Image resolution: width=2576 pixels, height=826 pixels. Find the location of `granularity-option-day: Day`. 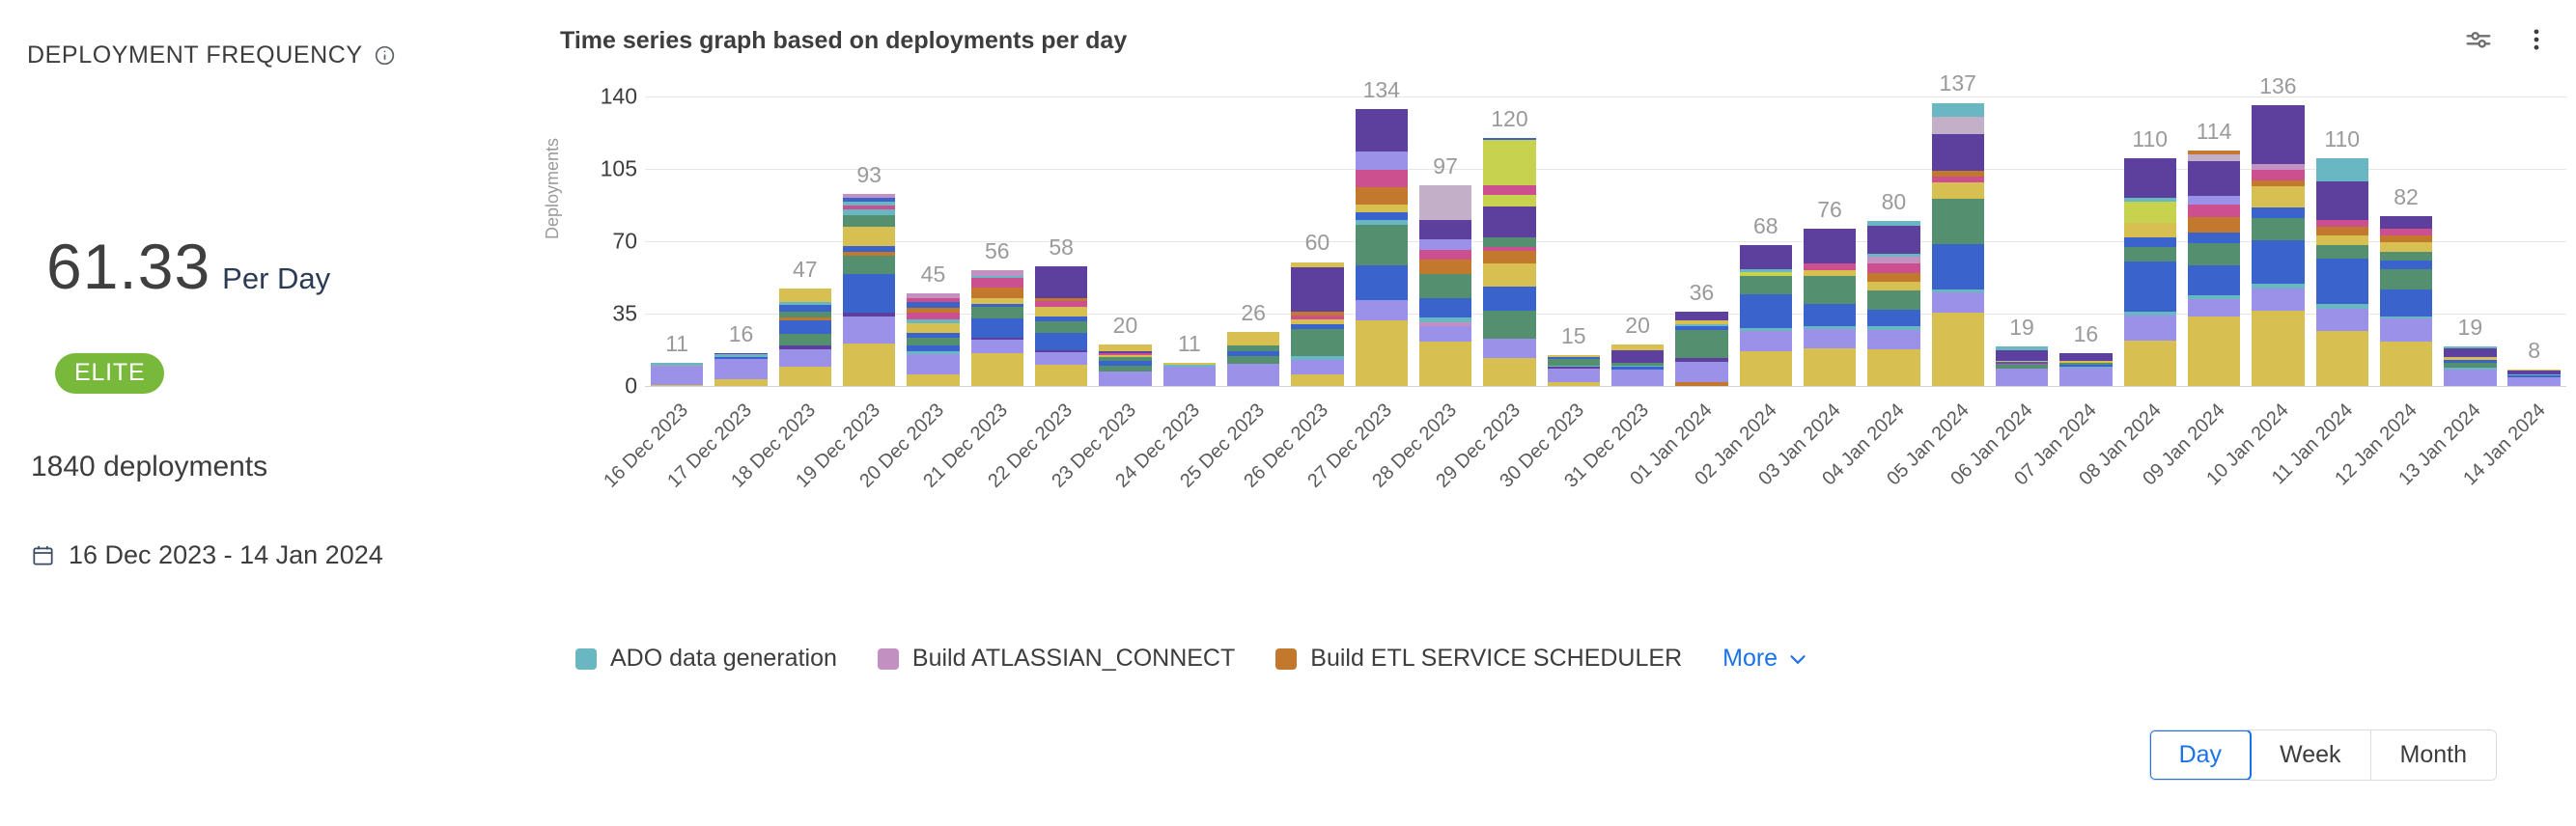

granularity-option-day: Day is located at coordinates (2201, 755).